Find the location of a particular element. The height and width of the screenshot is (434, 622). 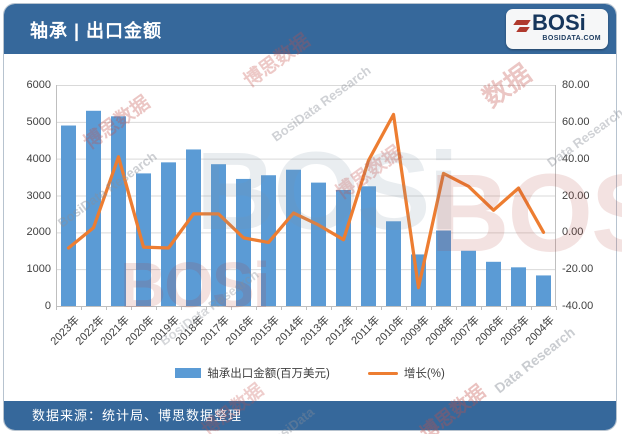

legend: 轴承出口金额(百万美元) 增长(%) is located at coordinates (310, 373).